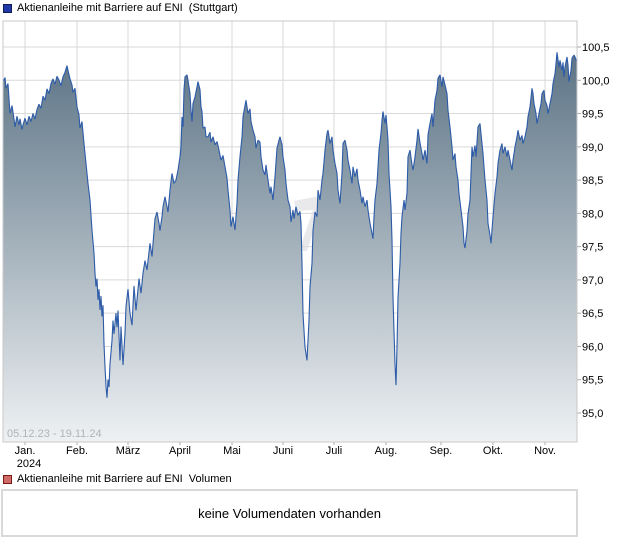  I want to click on y-tick-label: 95,5, so click(592, 381).